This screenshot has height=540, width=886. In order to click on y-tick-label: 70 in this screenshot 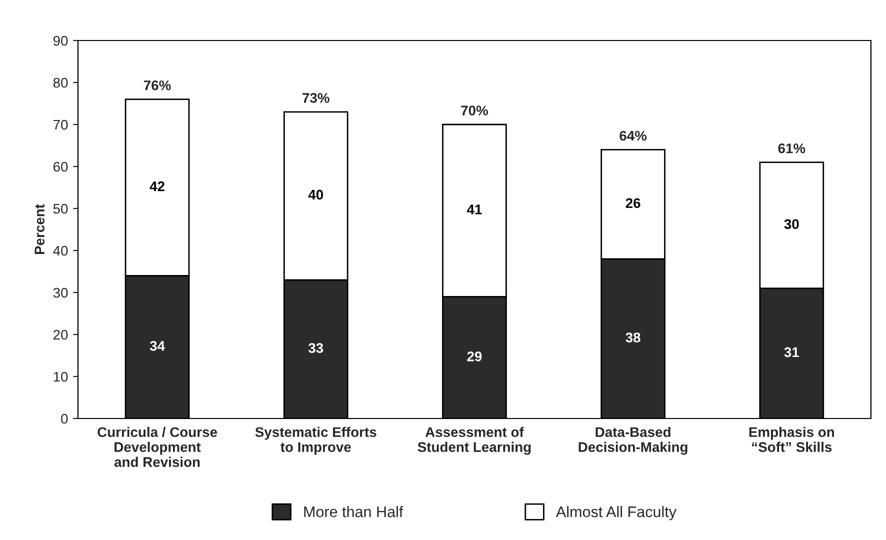, I will do `click(61, 125)`.